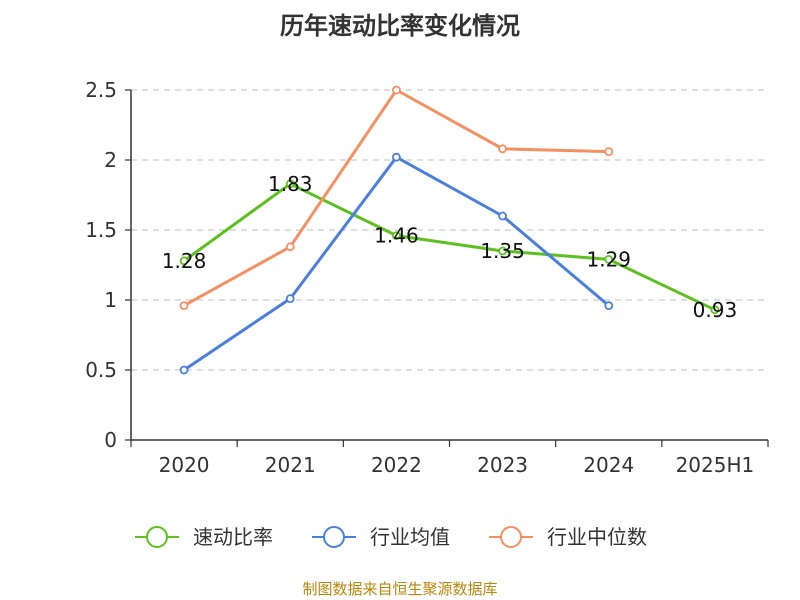 The image size is (800, 600). I want to click on legend-label: 速动比率, so click(233, 537).